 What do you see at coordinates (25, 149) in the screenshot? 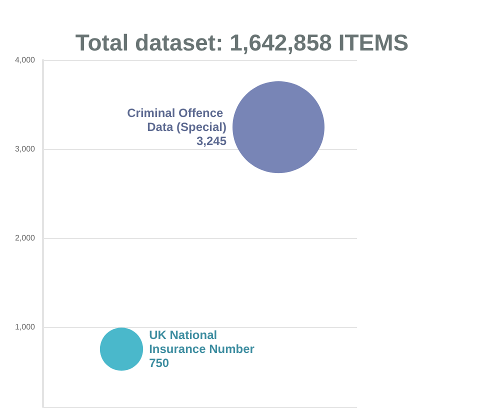
I see `y-tick-label: 3,000` at bounding box center [25, 149].